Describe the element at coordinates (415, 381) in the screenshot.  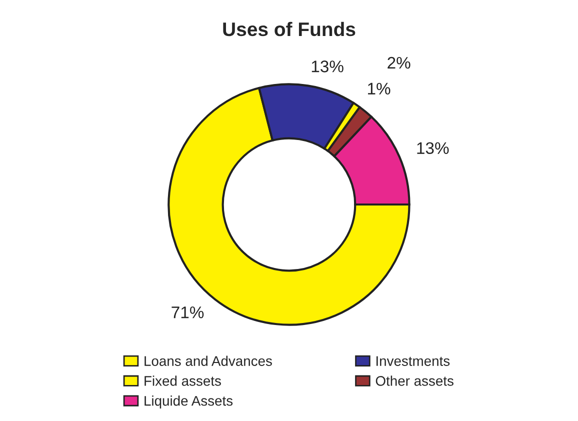
I see `legend-label: Other assets` at that location.